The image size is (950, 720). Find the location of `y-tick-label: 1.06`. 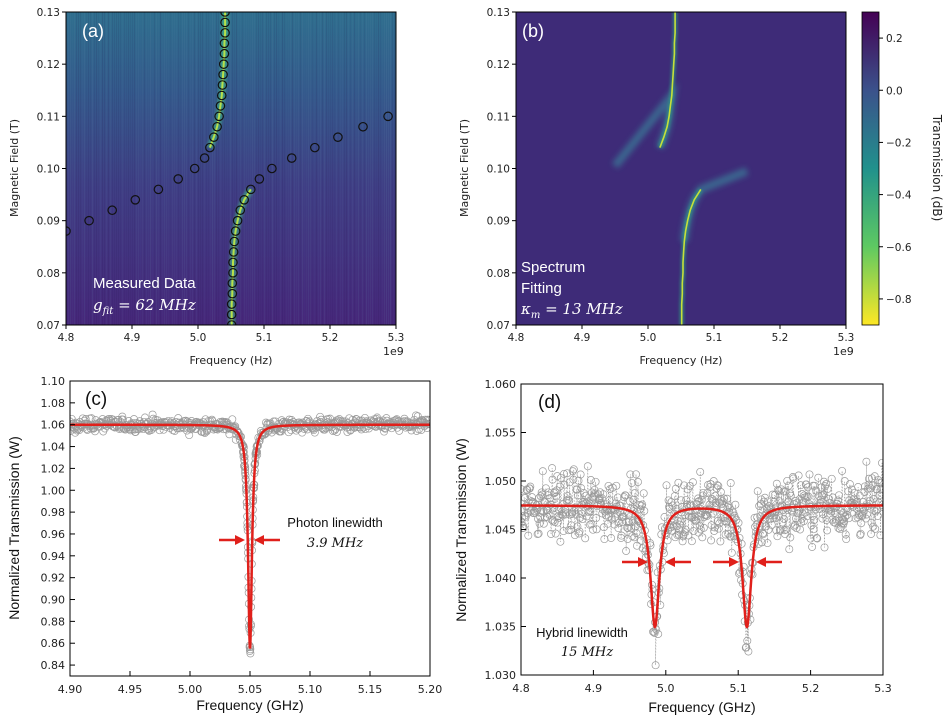

y-tick-label: 1.06 is located at coordinates (53, 425).